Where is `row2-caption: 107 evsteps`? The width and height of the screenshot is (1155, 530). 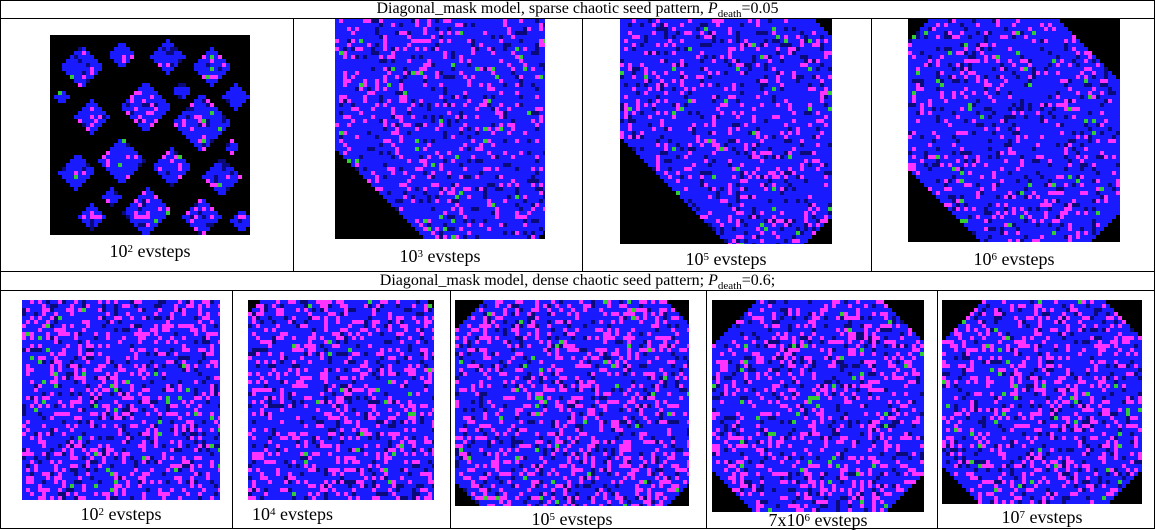
row2-caption: 107 evsteps is located at coordinates (1042, 517).